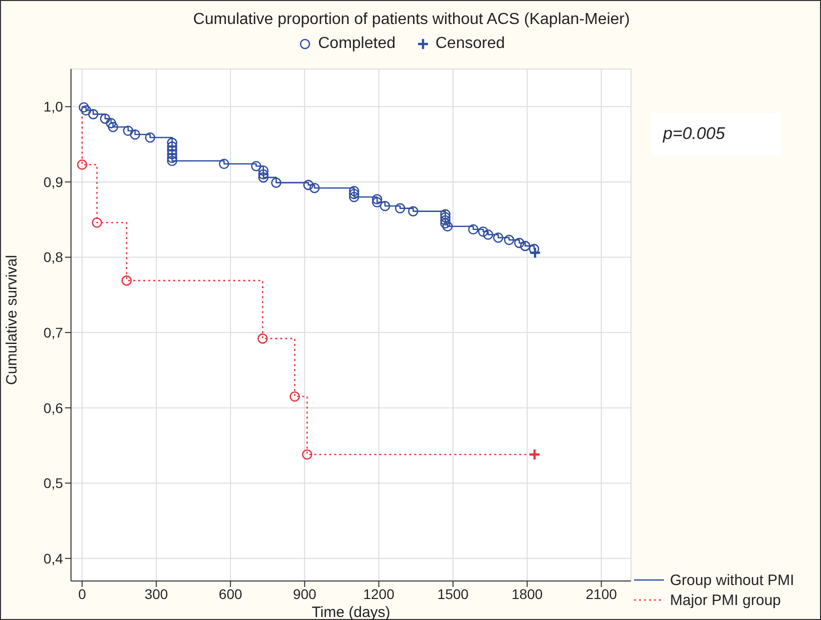 The image size is (821, 620). Describe the element at coordinates (230, 594) in the screenshot. I see `x-tick-label: 600` at that location.